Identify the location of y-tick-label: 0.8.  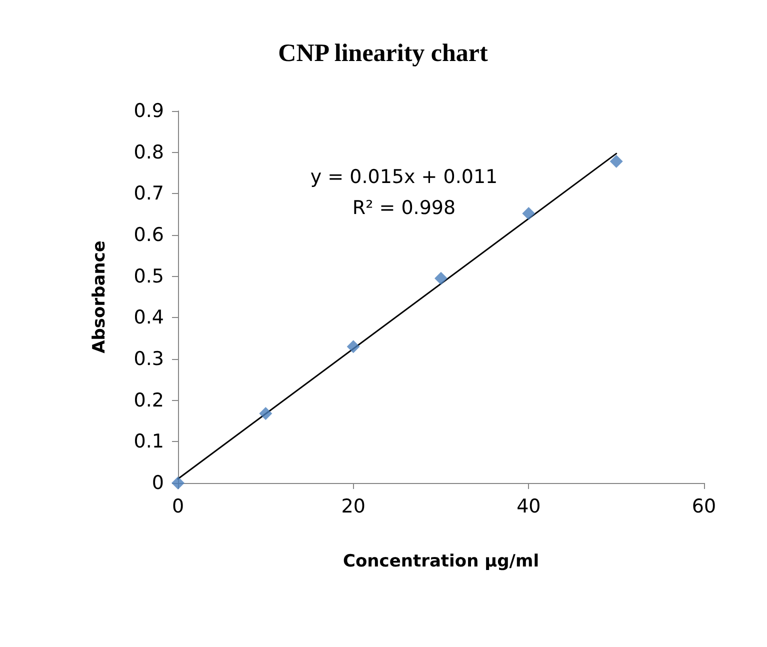
(149, 152).